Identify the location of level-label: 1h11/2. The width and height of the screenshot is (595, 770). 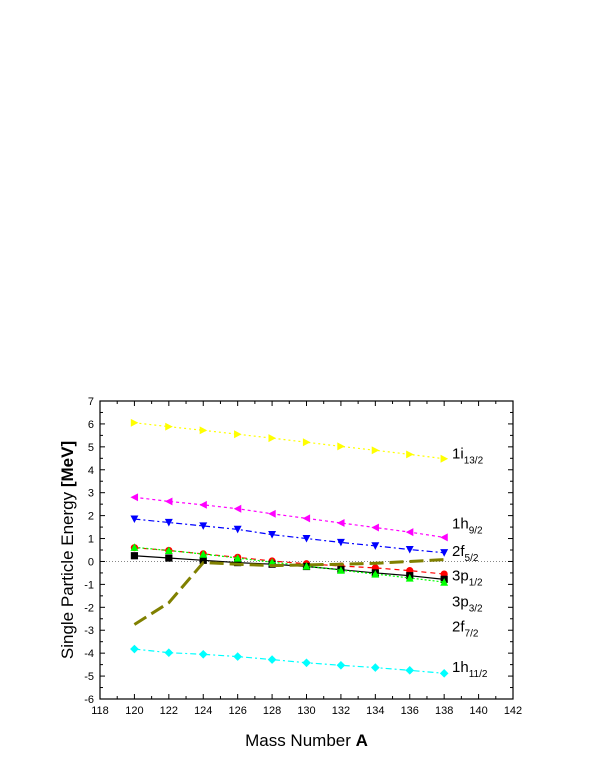
(470, 669).